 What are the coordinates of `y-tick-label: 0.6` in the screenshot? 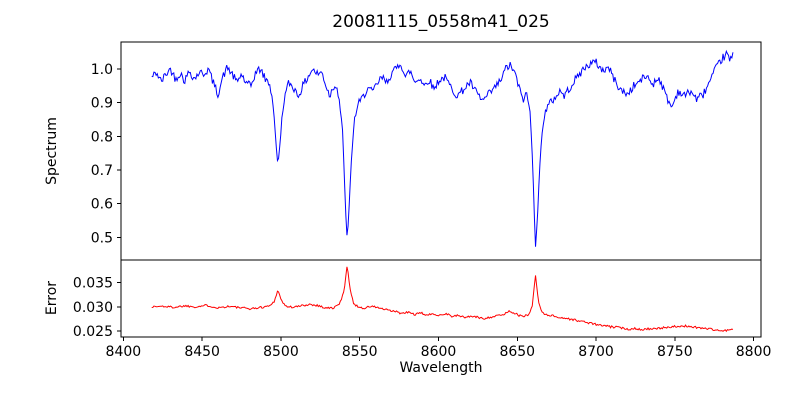 It's located at (102, 205).